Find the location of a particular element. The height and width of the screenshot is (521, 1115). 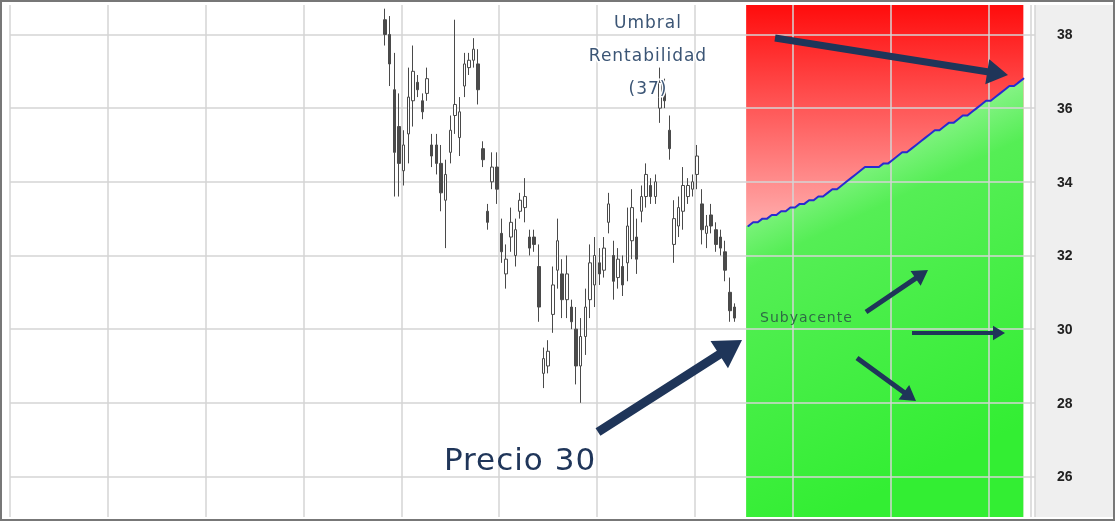

y-tick-label: 36 is located at coordinates (1065, 108).